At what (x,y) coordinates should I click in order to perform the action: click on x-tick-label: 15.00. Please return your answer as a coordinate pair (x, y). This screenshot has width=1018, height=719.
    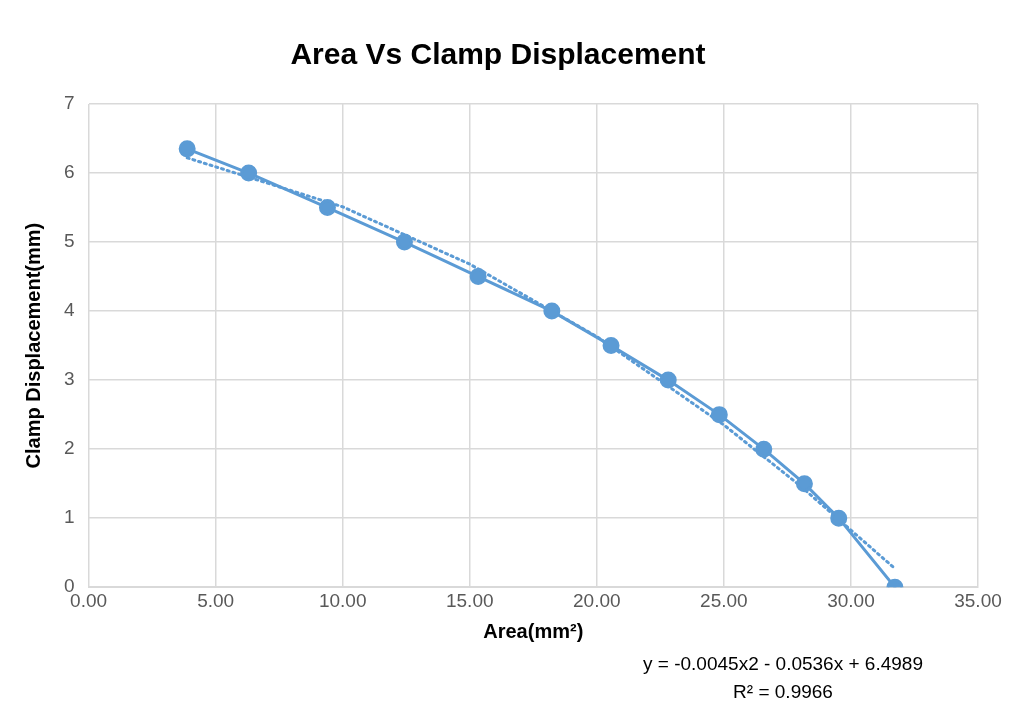
    Looking at the image, I should click on (469, 600).